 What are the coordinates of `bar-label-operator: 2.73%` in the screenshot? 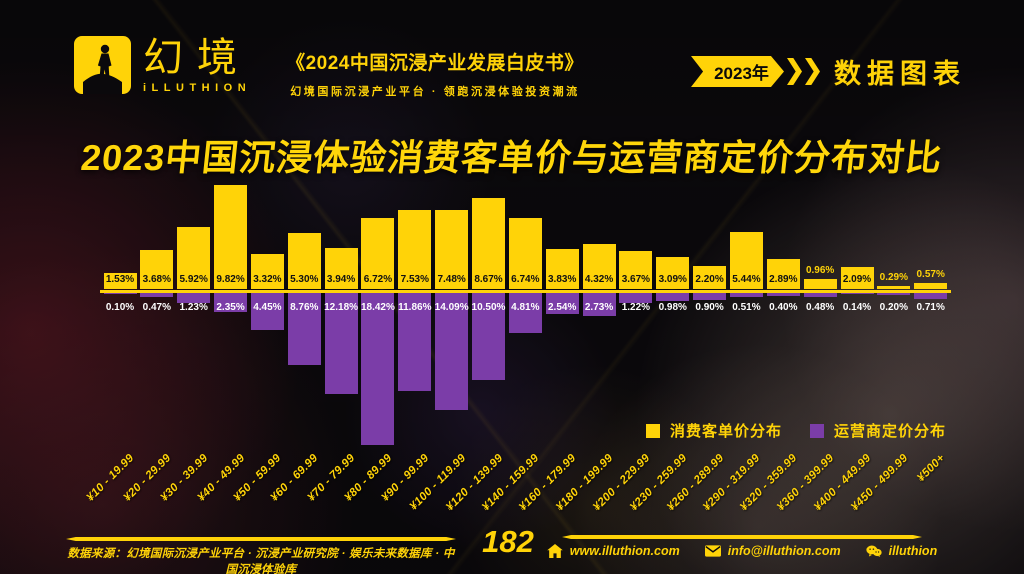 It's located at (599, 307).